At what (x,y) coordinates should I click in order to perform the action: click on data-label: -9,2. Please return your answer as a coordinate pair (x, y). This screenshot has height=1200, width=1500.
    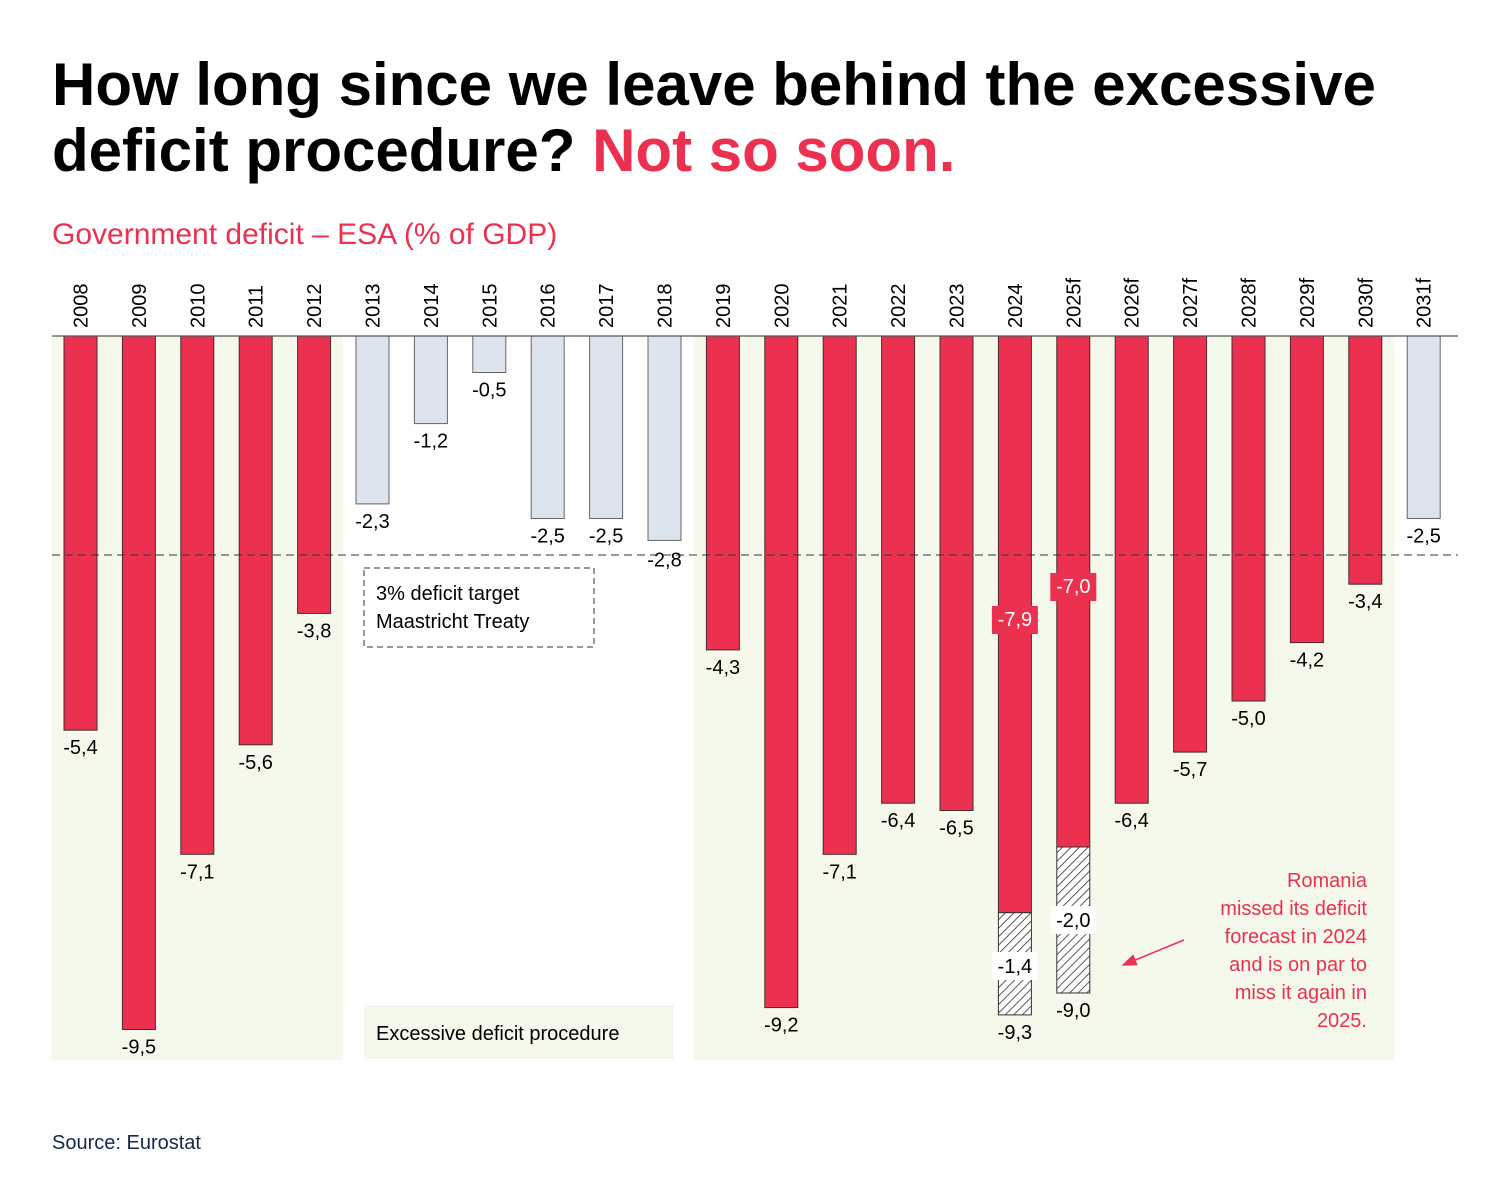
    Looking at the image, I should click on (781, 1026).